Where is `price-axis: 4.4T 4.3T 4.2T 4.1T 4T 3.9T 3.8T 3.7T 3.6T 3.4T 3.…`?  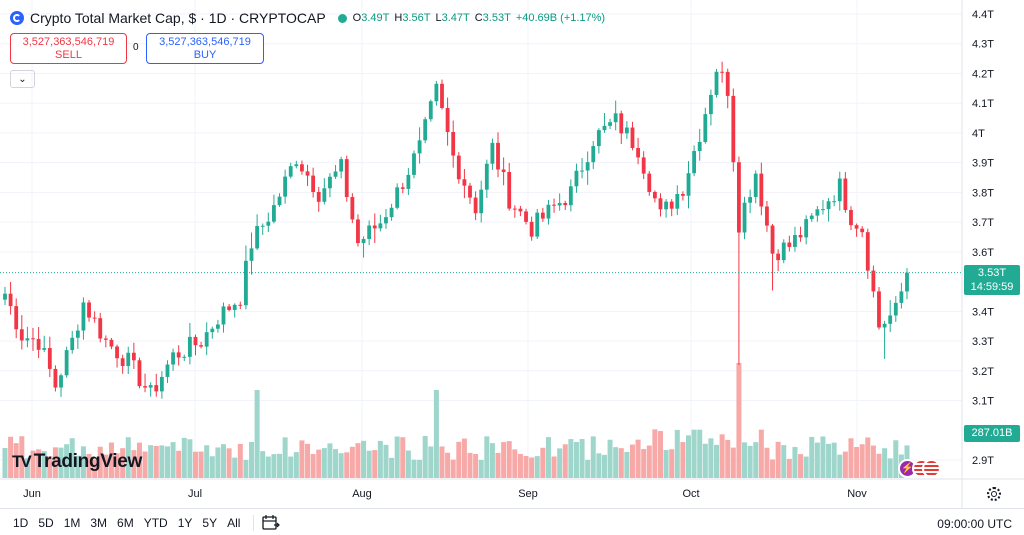
price-axis: 4.4T 4.3T 4.2T 4.1T 4T 3.9T 3.8T 3.7T 3.6T 3.4T 3.… is located at coordinates (983, 238).